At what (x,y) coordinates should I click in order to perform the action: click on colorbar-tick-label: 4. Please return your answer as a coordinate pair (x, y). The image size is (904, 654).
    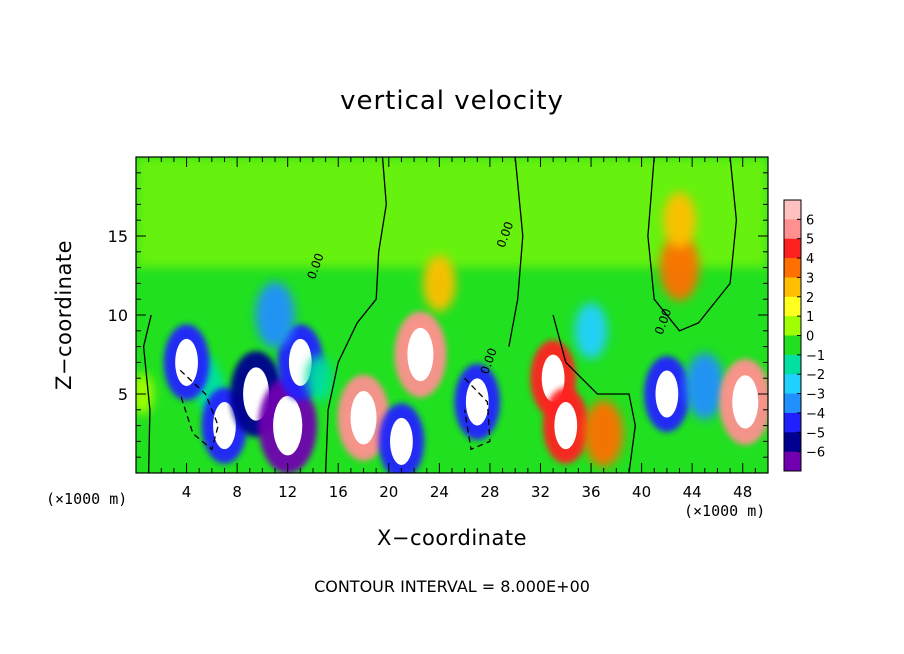
    Looking at the image, I should click on (810, 259).